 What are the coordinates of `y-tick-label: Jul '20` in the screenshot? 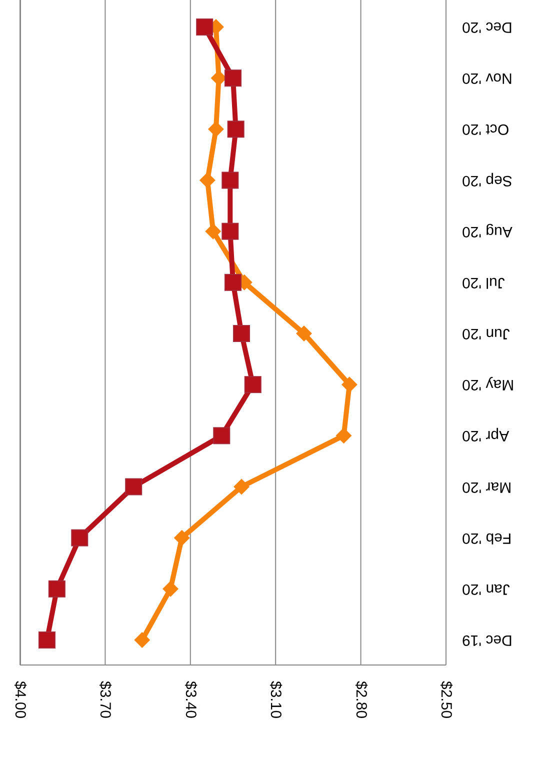 It's located at (483, 282).